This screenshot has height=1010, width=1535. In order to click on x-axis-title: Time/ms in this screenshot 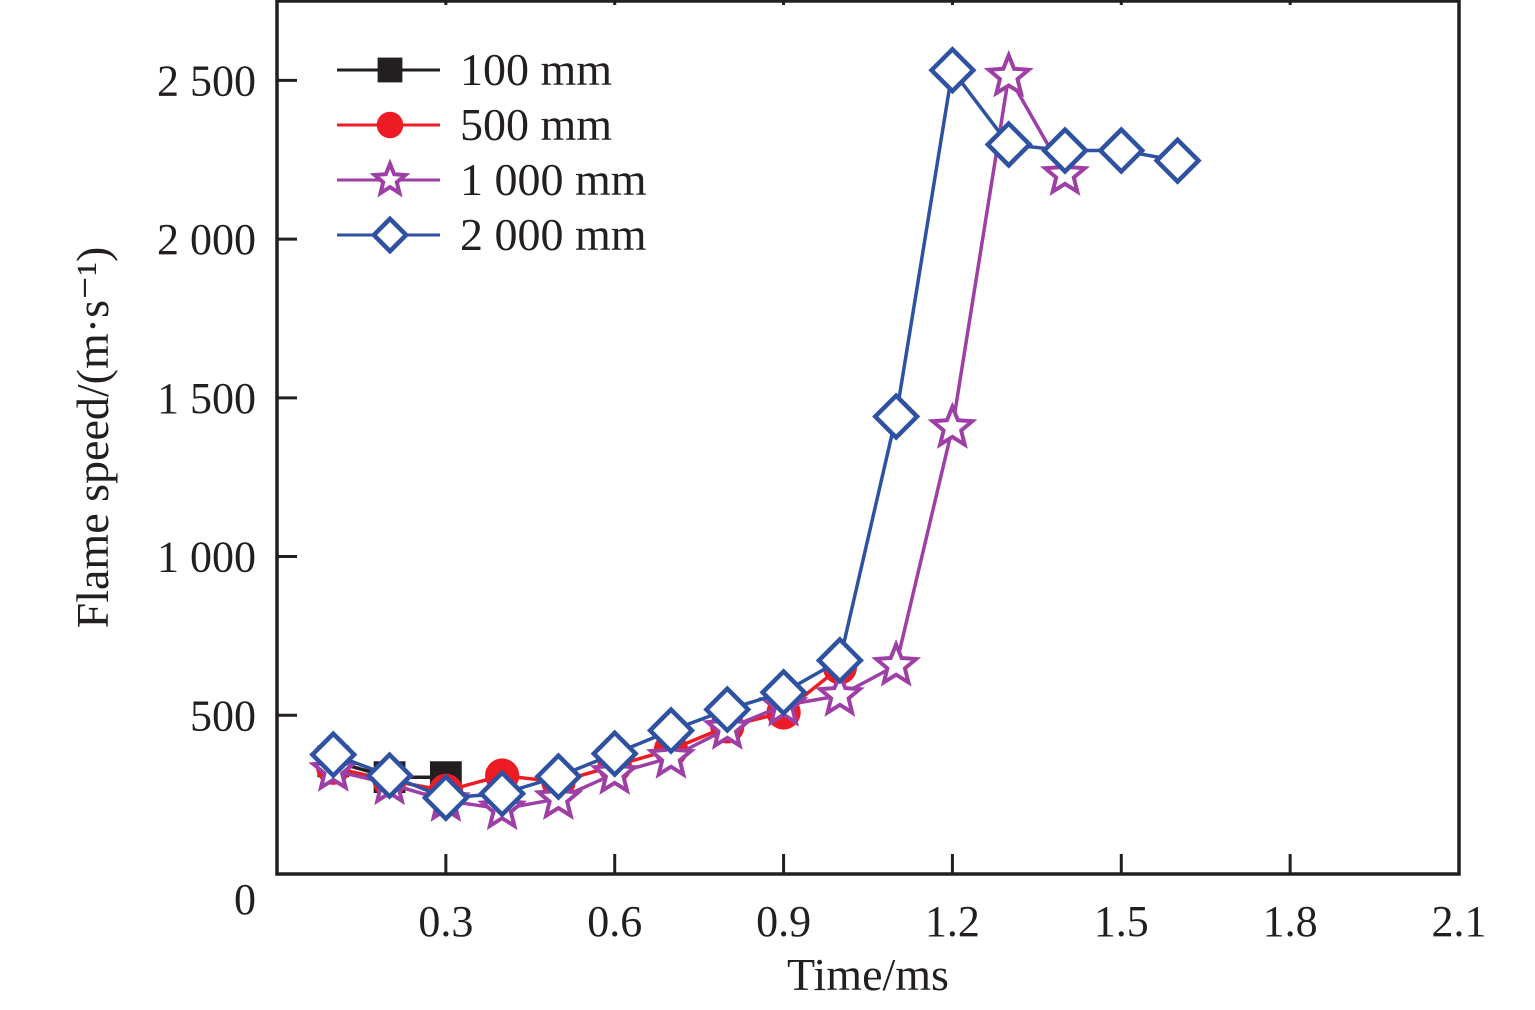, I will do `click(868, 974)`.